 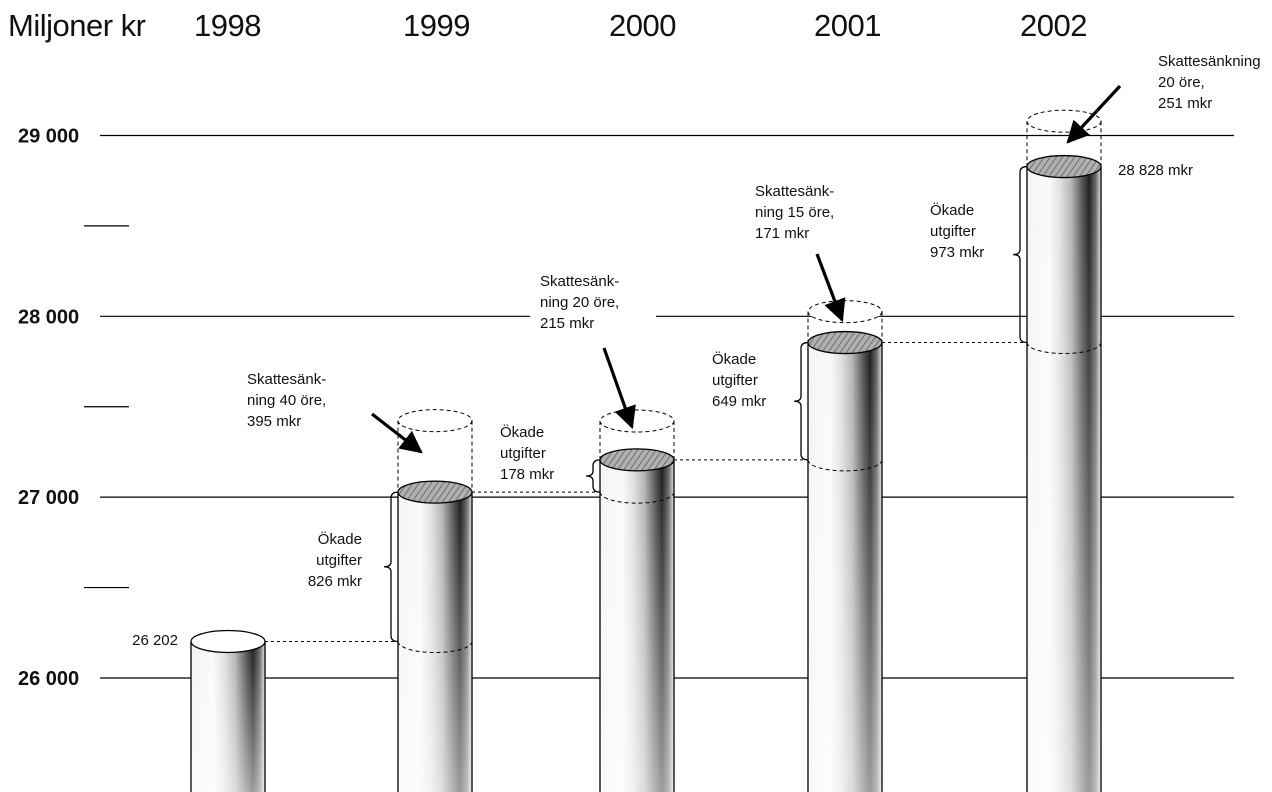 I want to click on tax-note-2002-line: 20 öre,, so click(x=1181, y=82).